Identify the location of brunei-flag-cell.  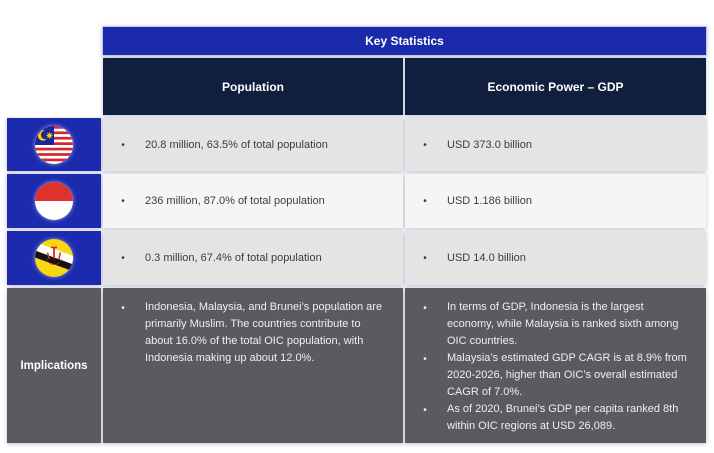
(54, 258).